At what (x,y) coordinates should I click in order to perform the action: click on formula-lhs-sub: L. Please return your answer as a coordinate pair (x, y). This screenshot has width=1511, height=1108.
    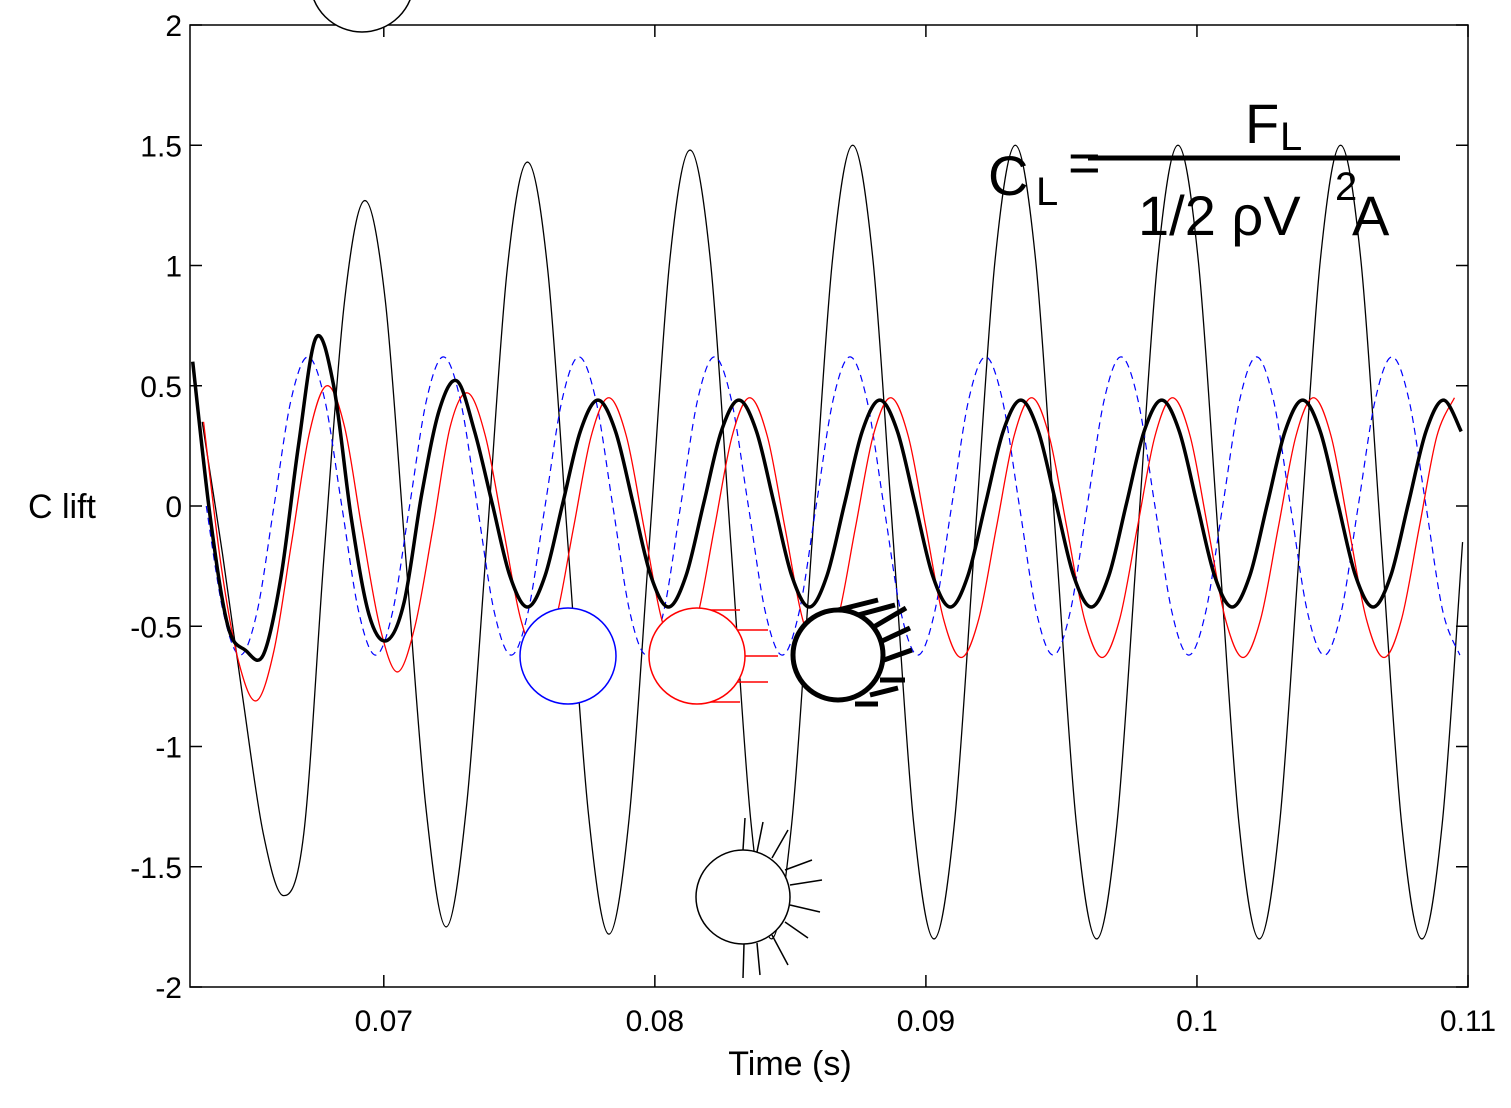
    Looking at the image, I should click on (1047, 192).